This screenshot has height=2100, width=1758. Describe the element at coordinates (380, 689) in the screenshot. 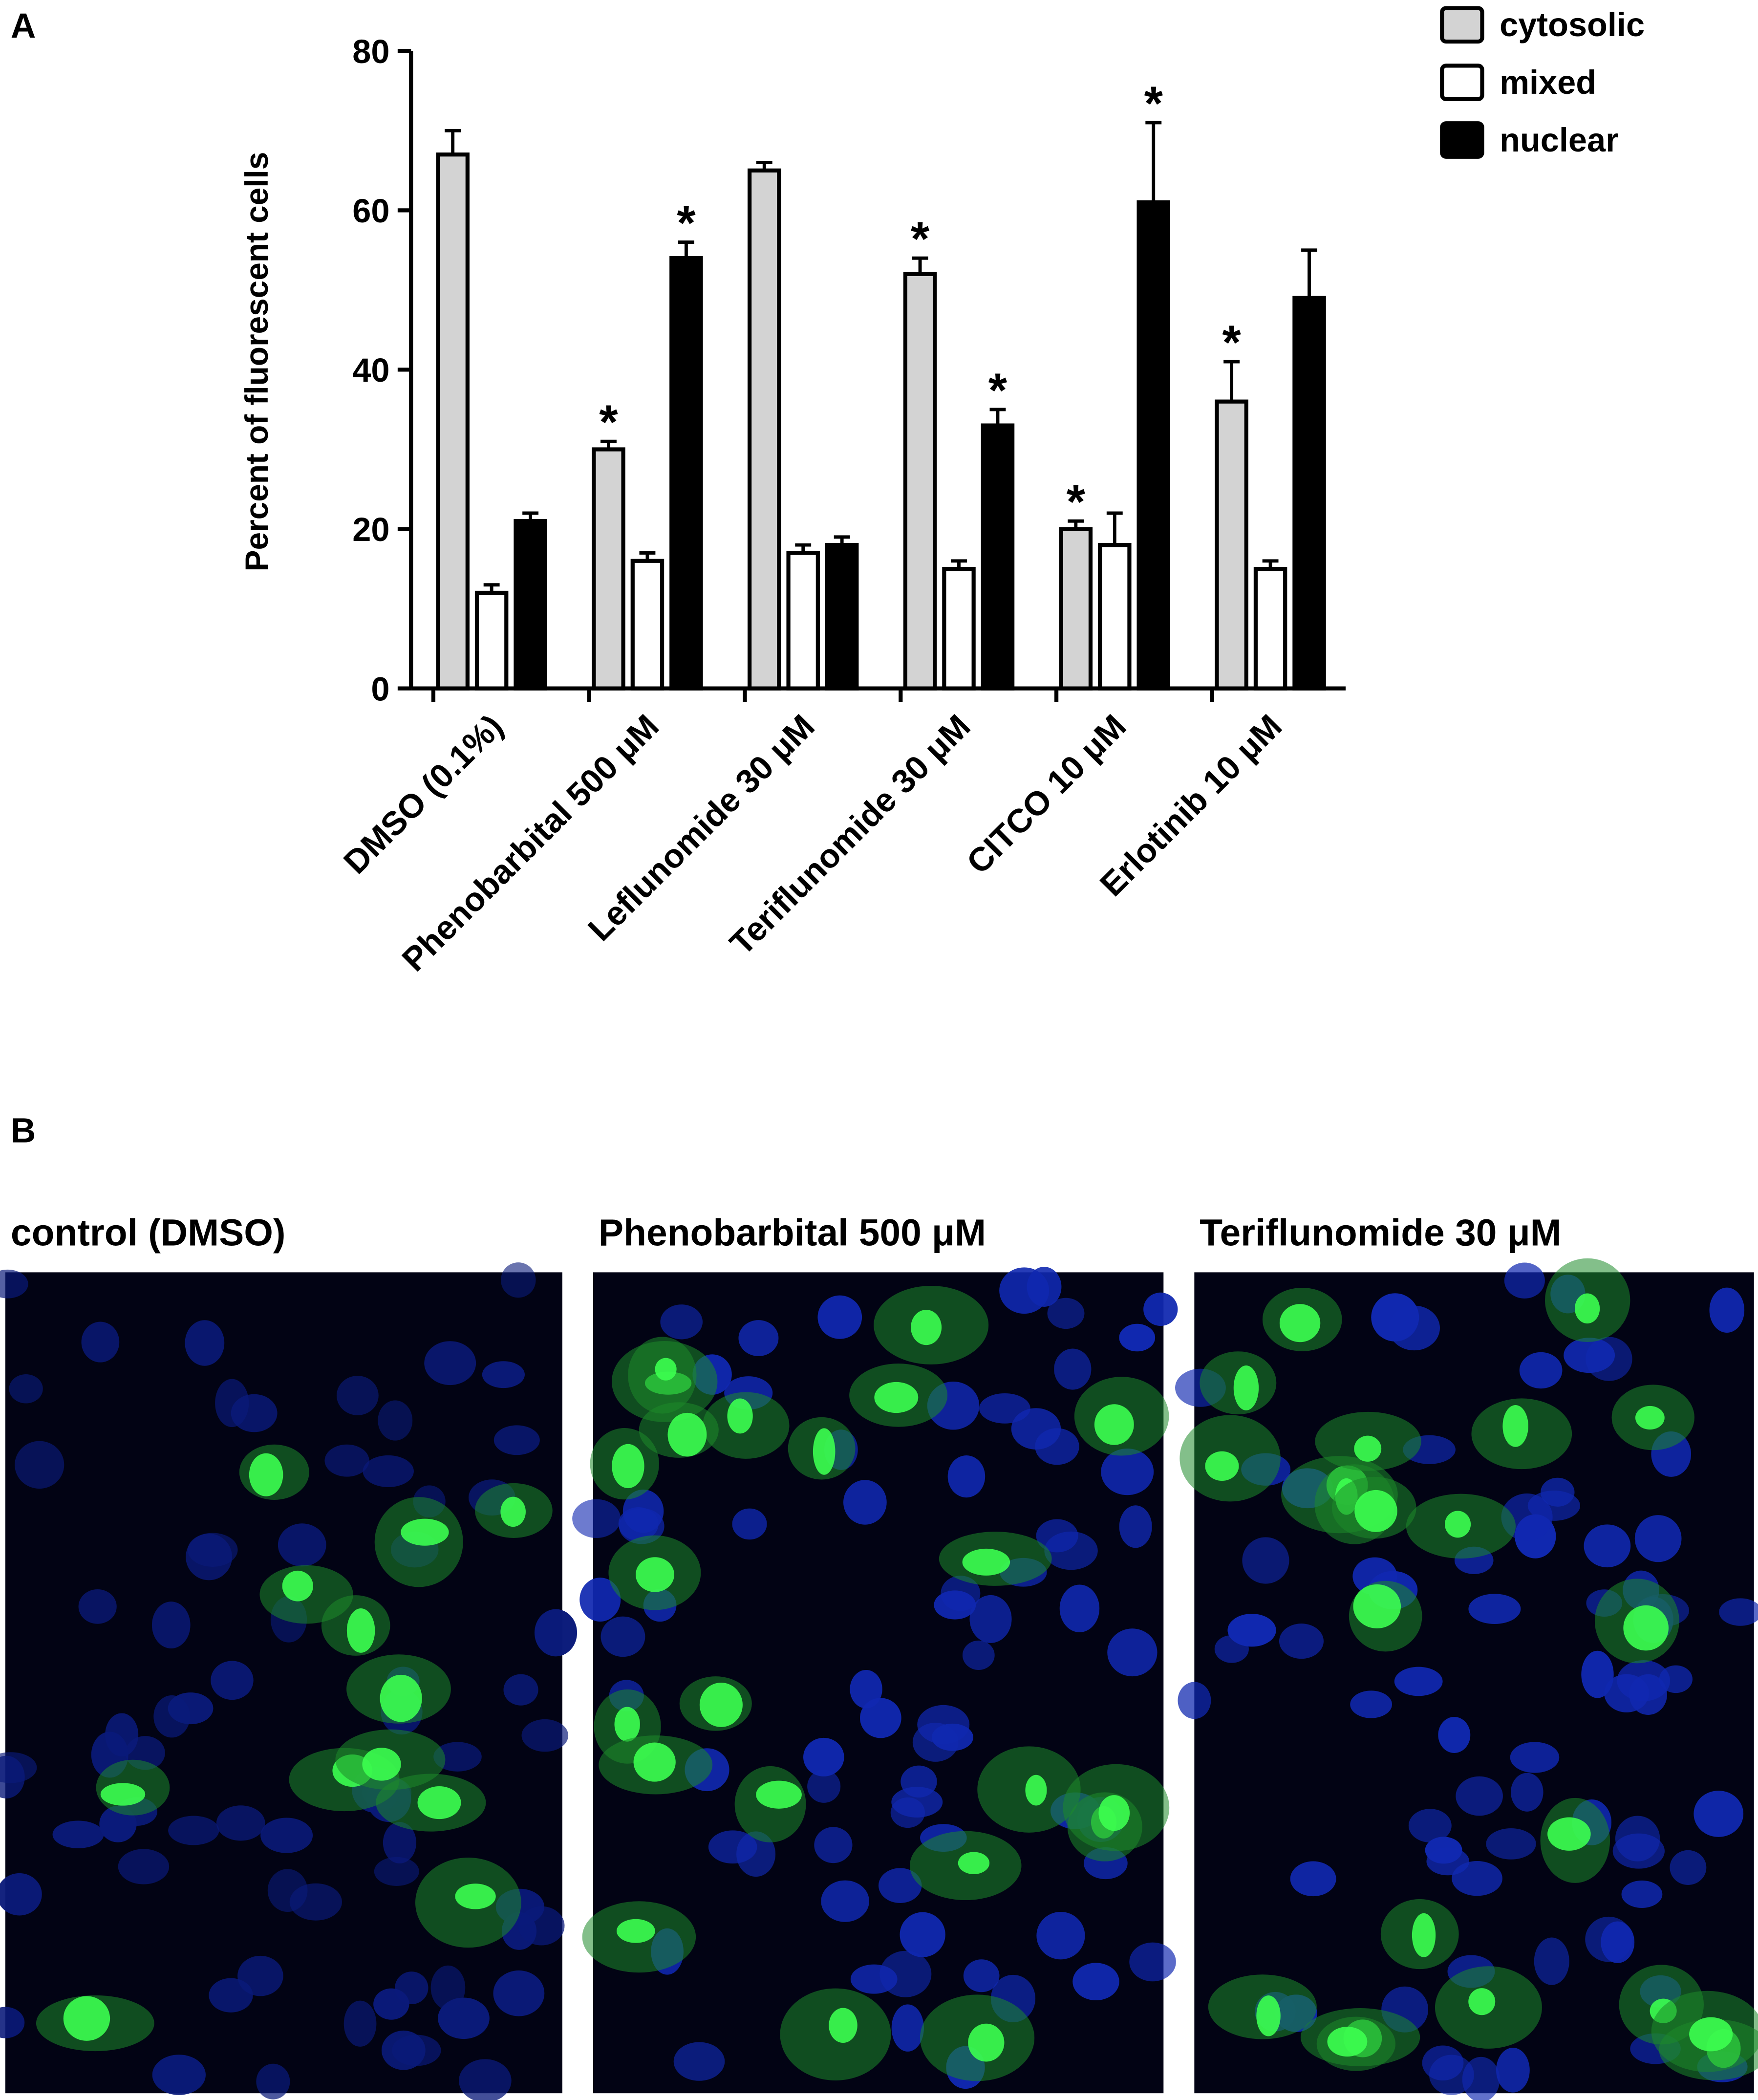

I see `y-tick-label: 0` at that location.